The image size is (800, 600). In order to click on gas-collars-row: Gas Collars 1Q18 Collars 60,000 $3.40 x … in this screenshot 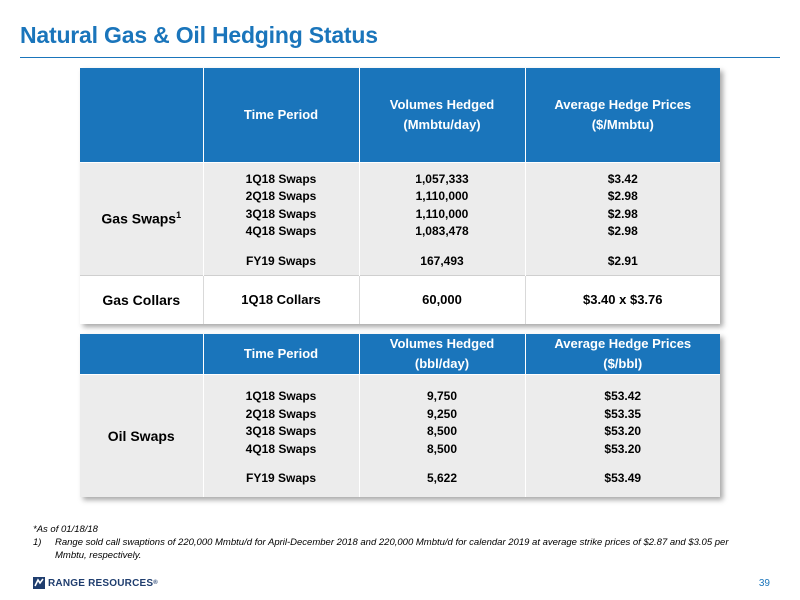, I will do `click(400, 299)`.